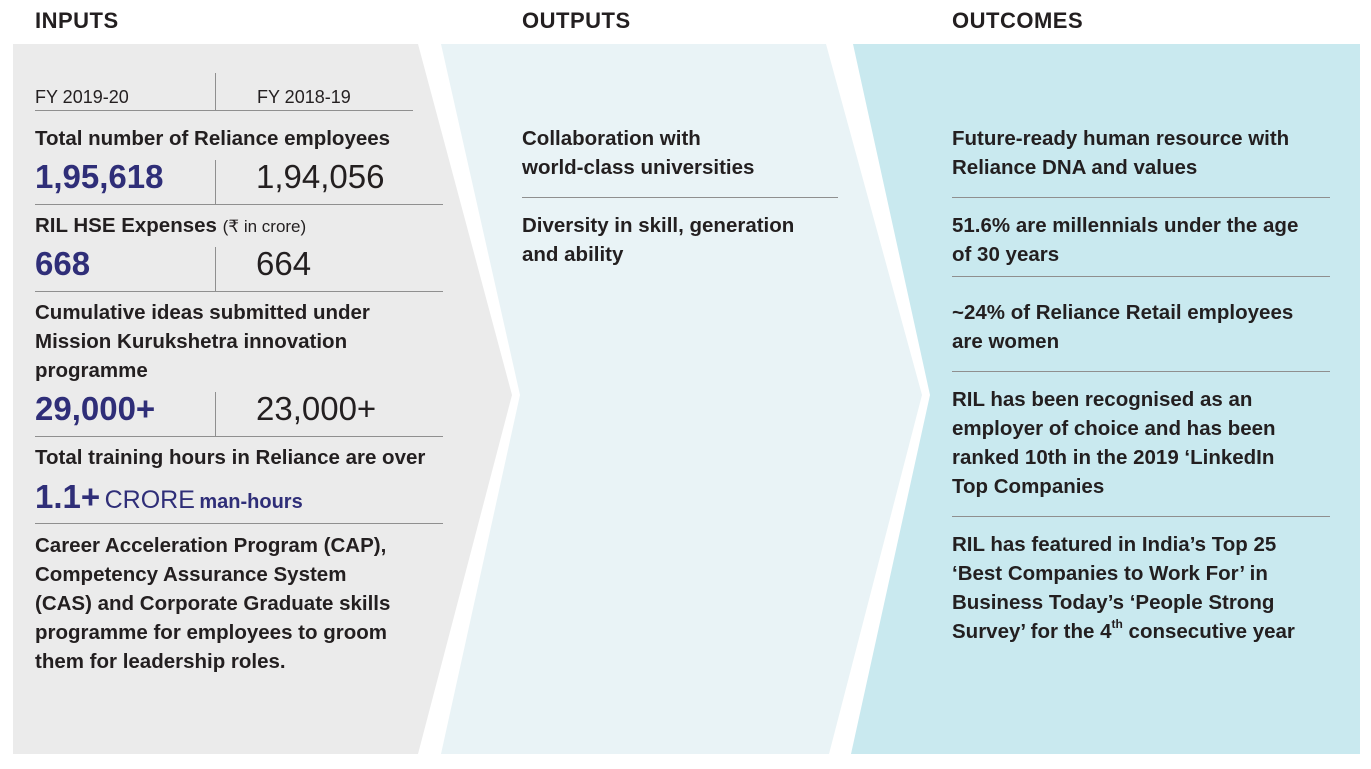  I want to click on employees-label: Total number of Reliance employees, so click(213, 138).